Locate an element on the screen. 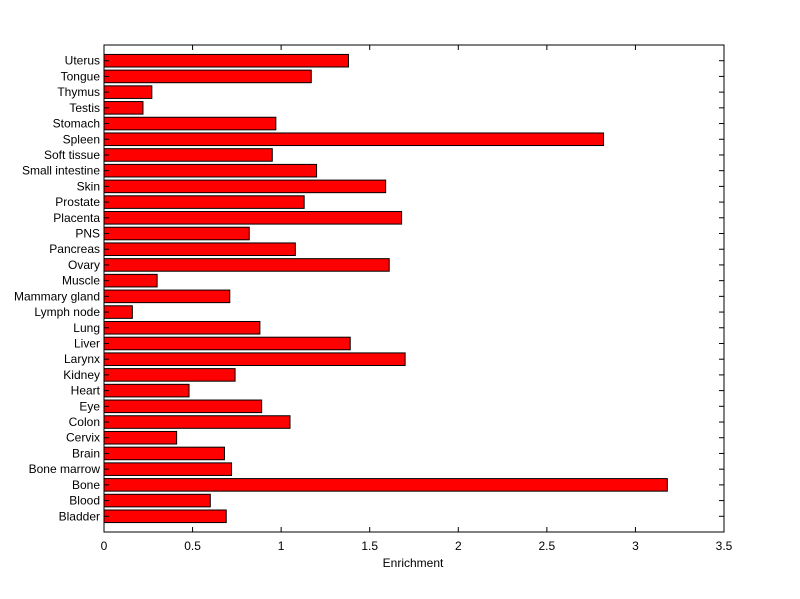 Image resolution: width=800 pixels, height=599 pixels. x-tick-label: 3.5 is located at coordinates (724, 546).